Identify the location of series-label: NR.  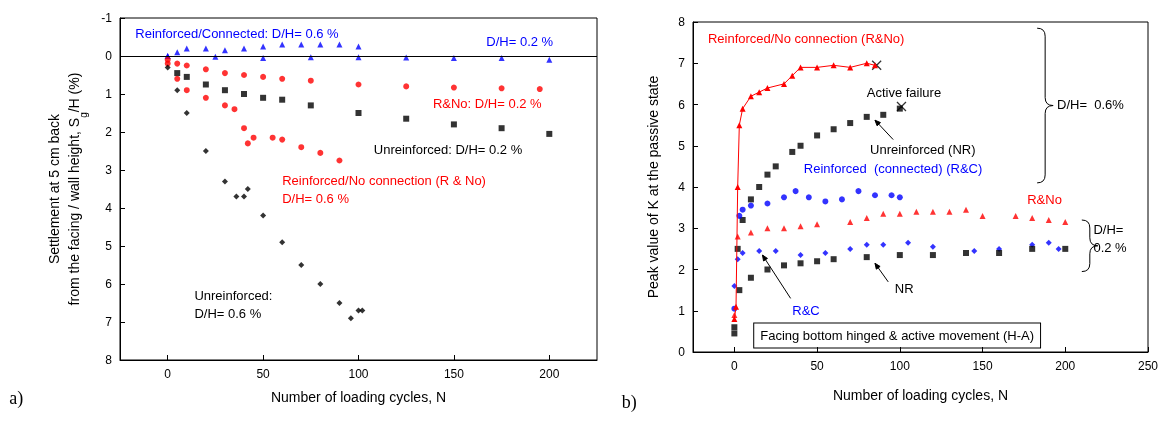
(904, 288).